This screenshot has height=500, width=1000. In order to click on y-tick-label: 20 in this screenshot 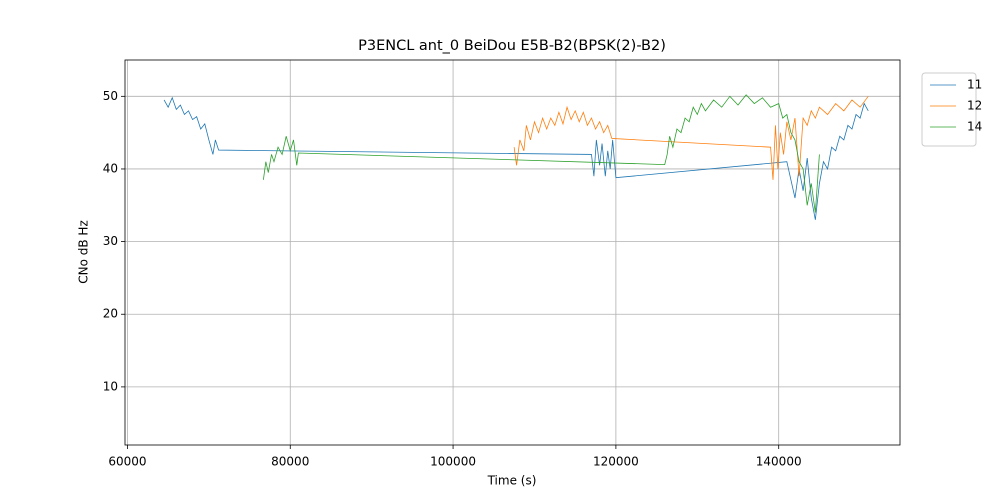, I will do `click(110, 314)`.